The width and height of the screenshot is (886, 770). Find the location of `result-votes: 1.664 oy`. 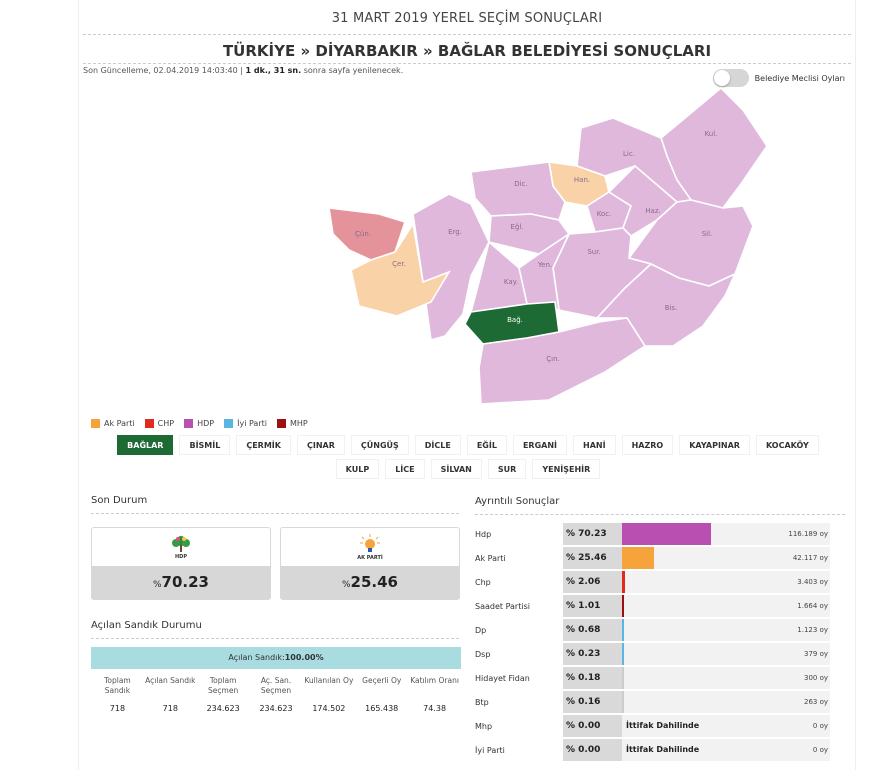

result-votes: 1.664 oy is located at coordinates (812, 606).